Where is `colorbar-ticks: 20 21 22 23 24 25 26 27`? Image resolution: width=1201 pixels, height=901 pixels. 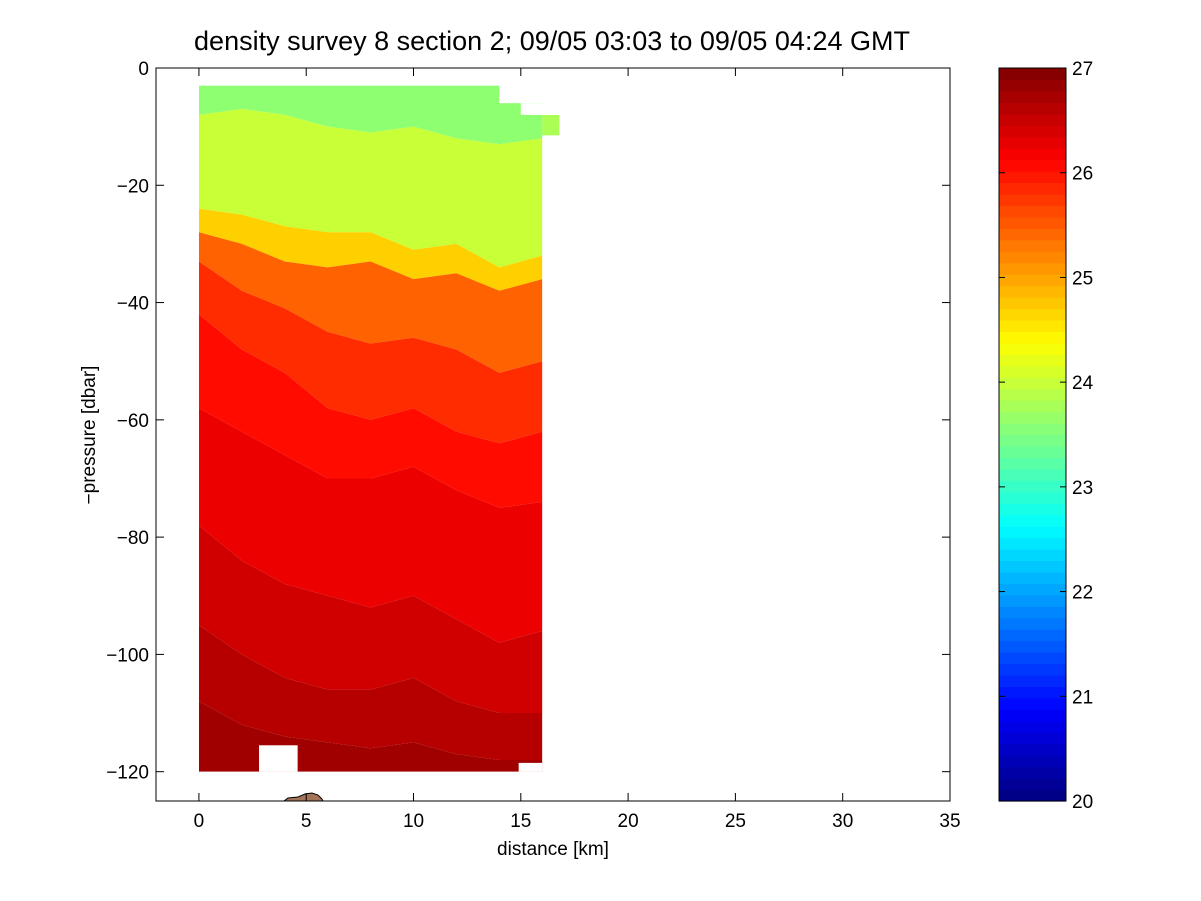 colorbar-ticks: 20 21 22 23 24 25 26 27 is located at coordinates (1046, 436).